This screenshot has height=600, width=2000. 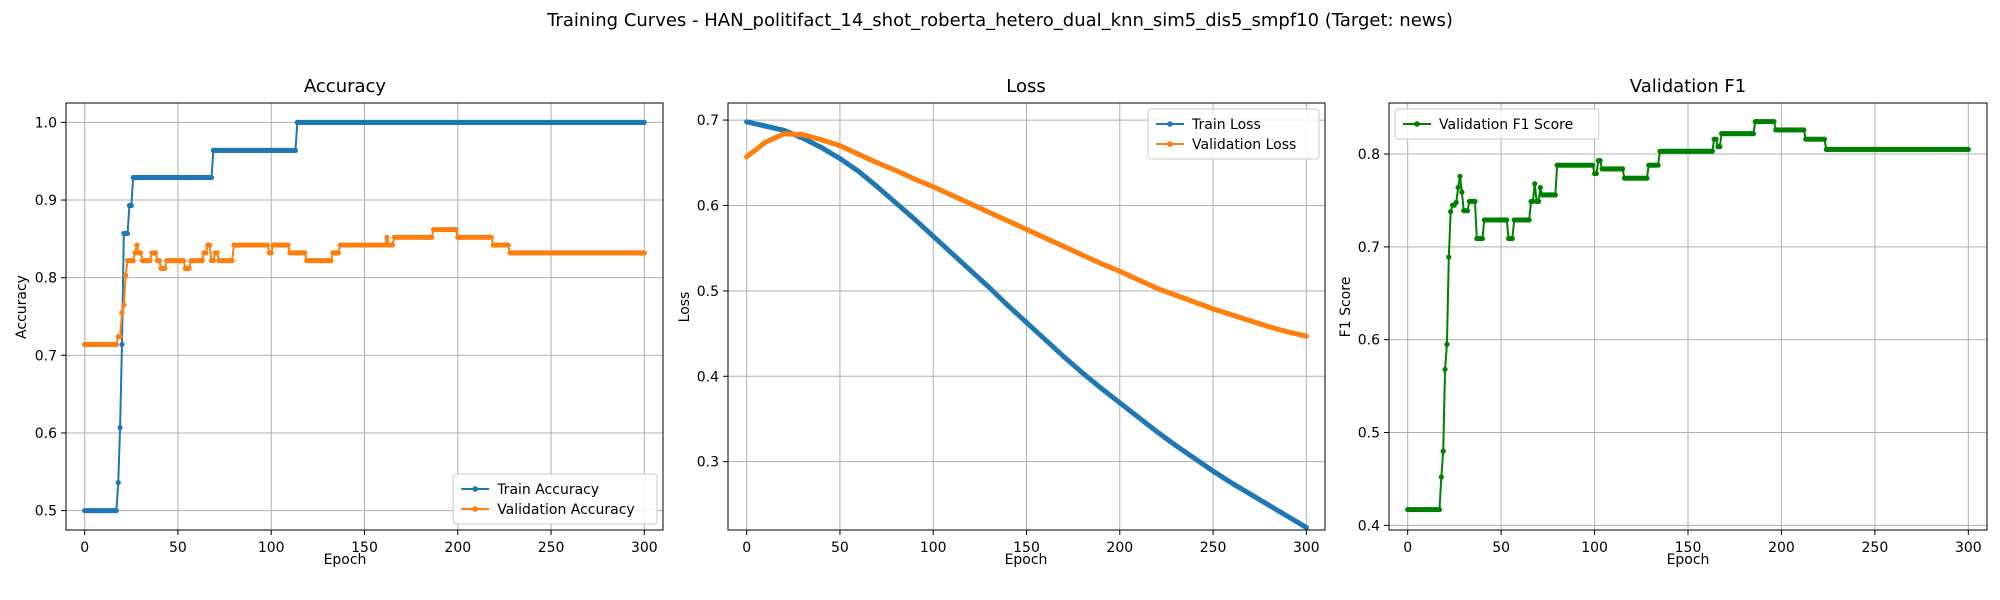 What do you see at coordinates (1026, 560) in the screenshot?
I see `loss-x-axis-label: Epoch` at bounding box center [1026, 560].